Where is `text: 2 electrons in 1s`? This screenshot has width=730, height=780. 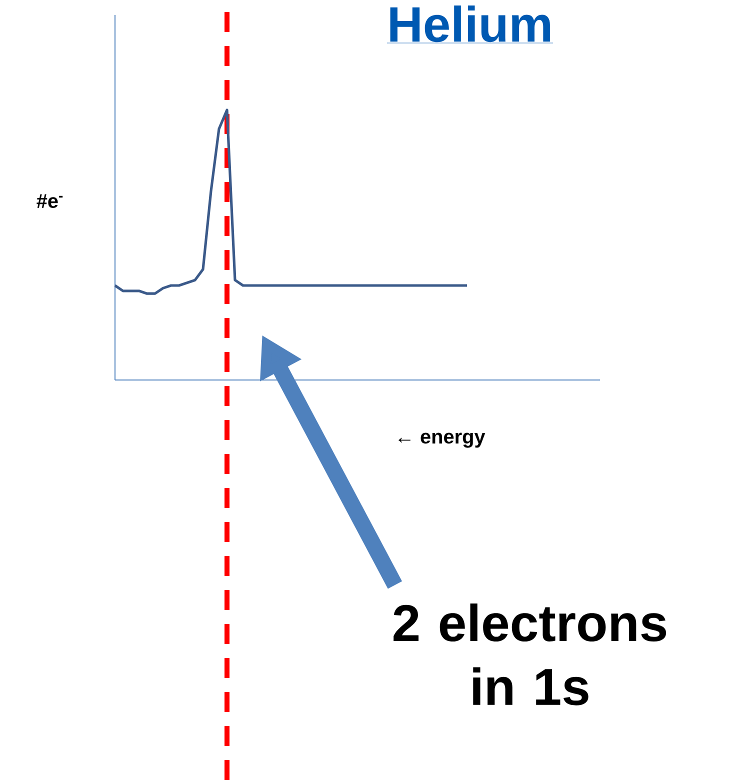
text: 2 electrons in 1s is located at coordinates (530, 655).